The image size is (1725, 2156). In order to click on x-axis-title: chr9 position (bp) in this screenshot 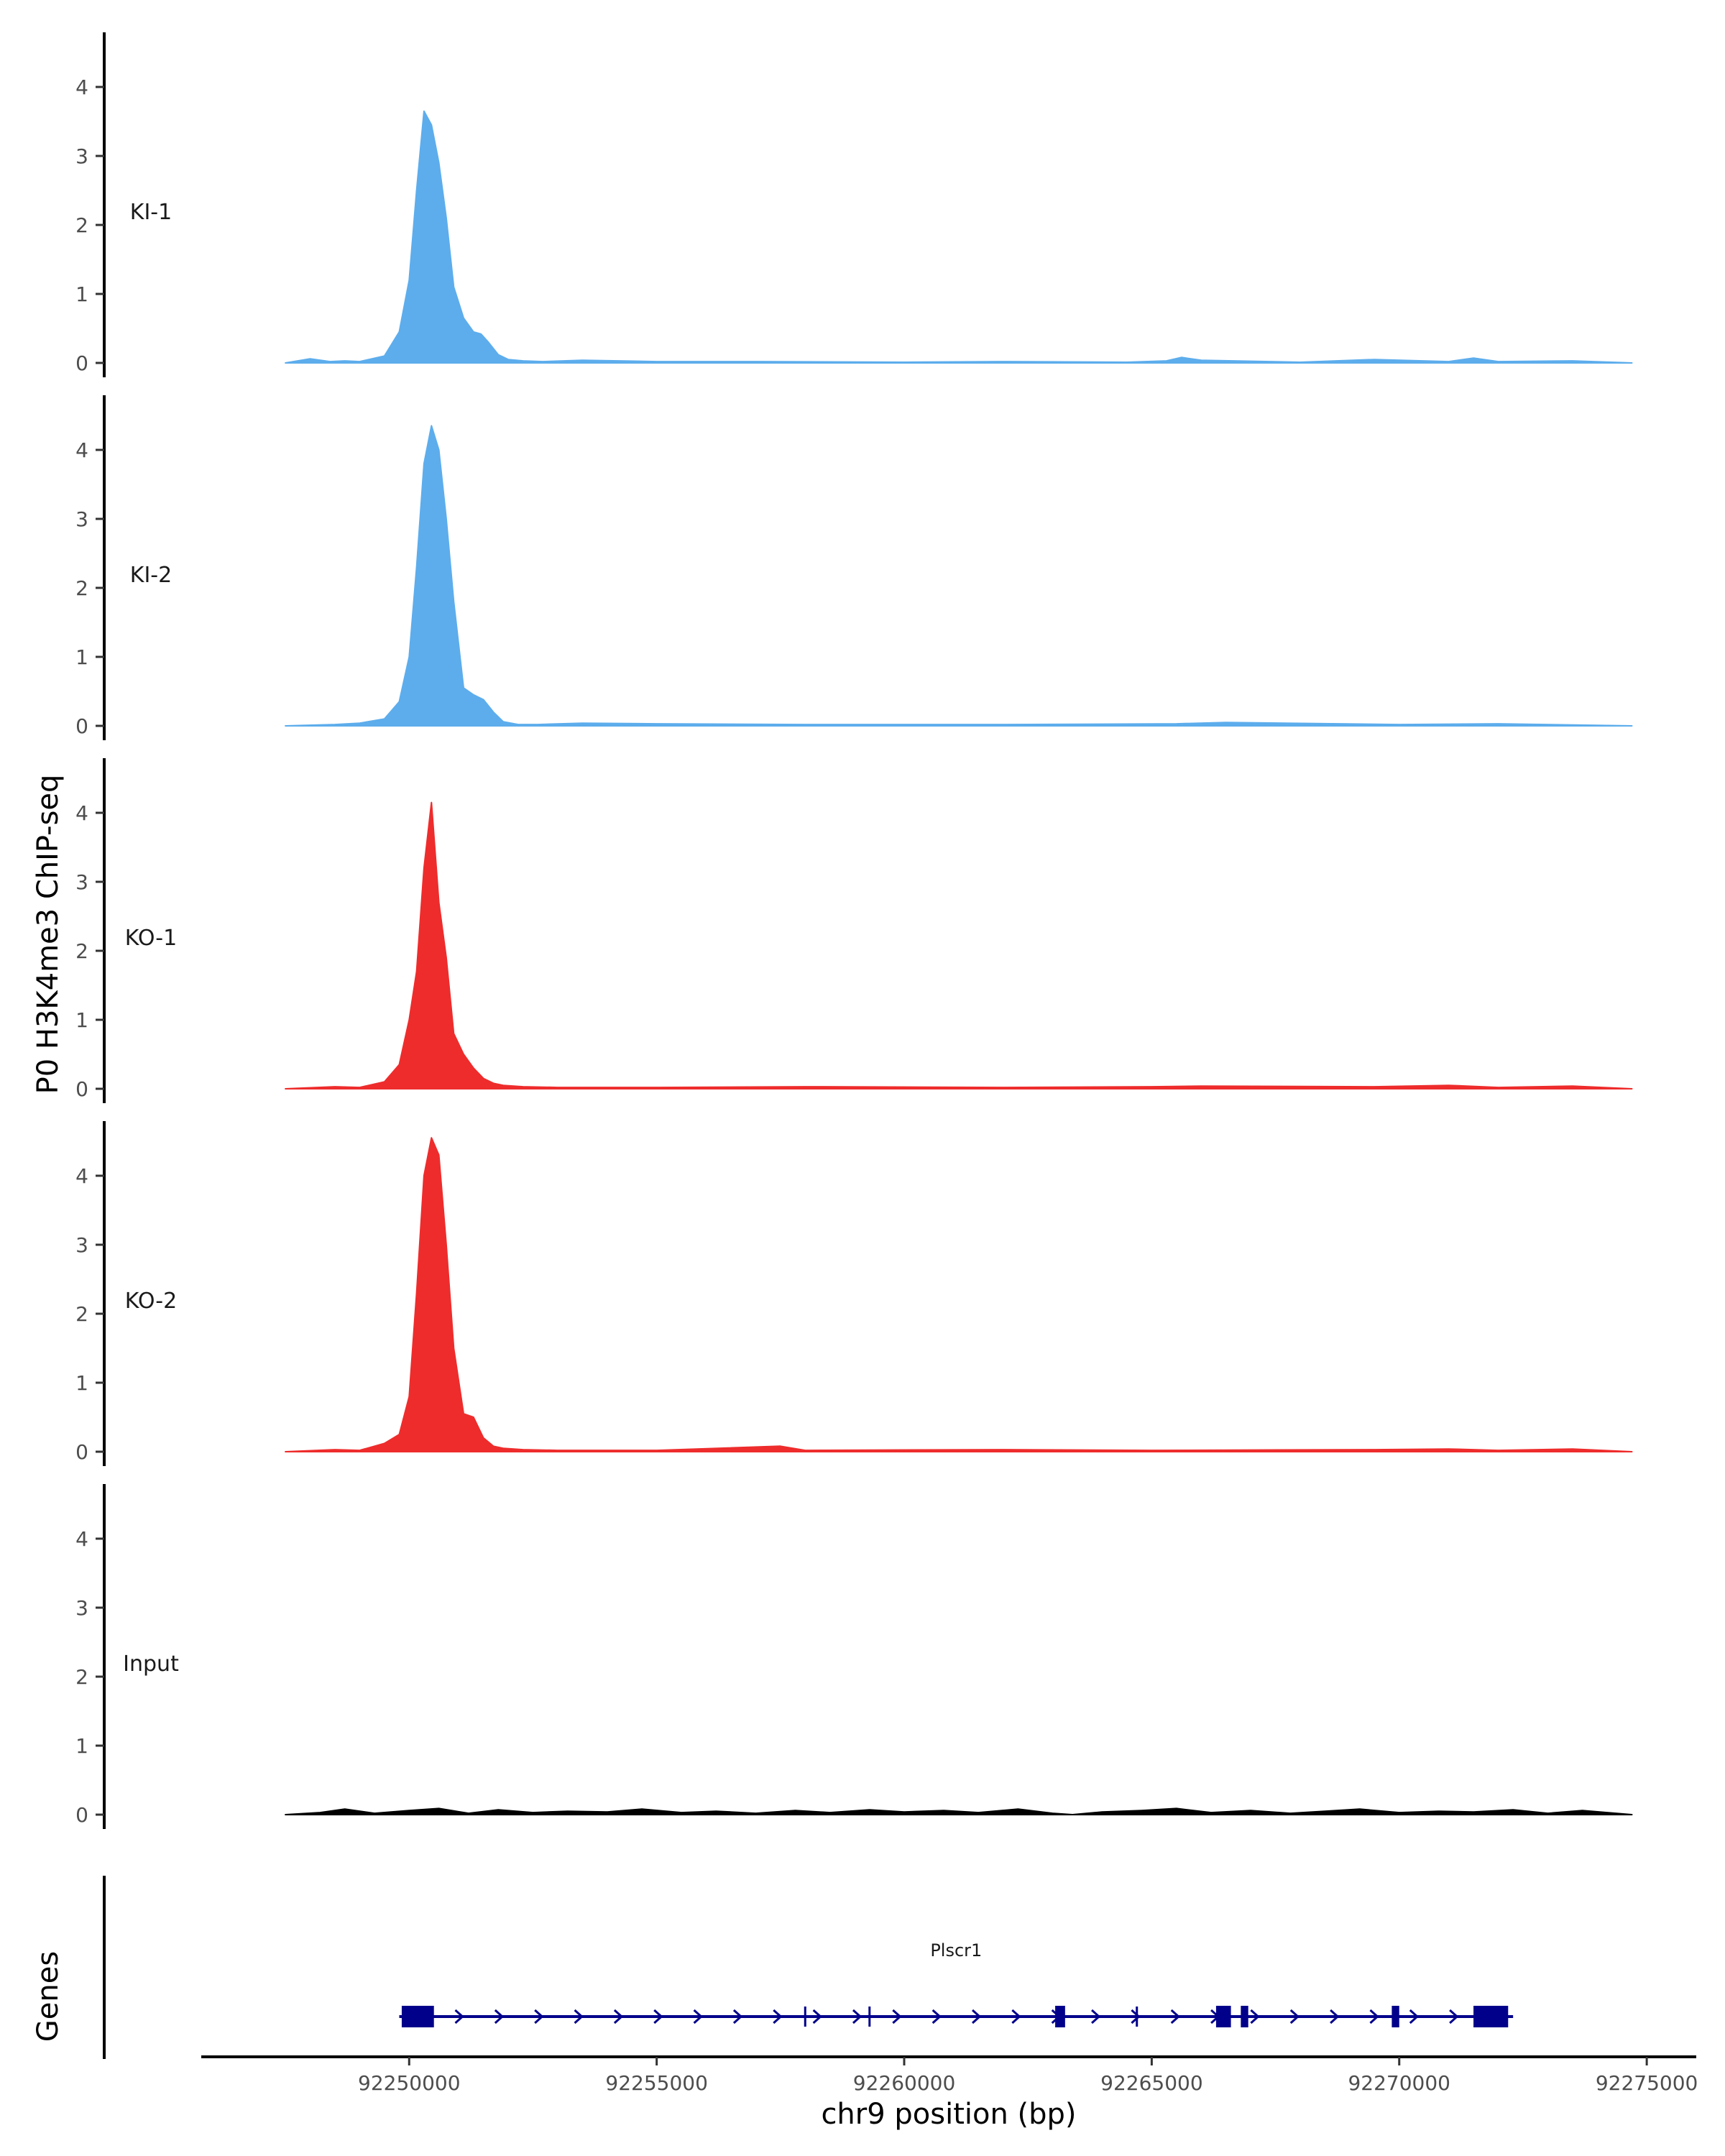, I will do `click(948, 2115)`.